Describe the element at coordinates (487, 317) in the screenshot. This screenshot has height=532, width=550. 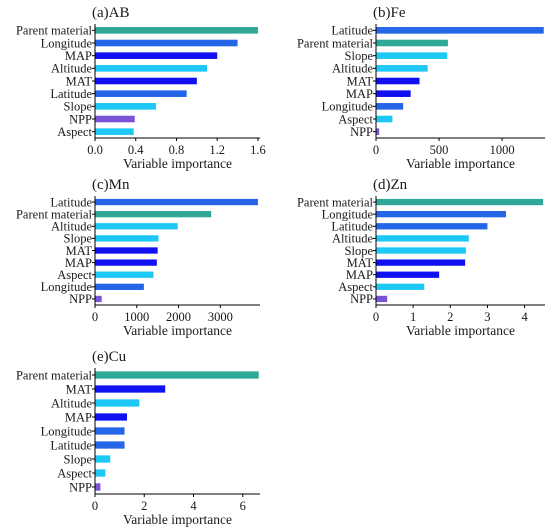
I see `x-tick-label: 3` at that location.